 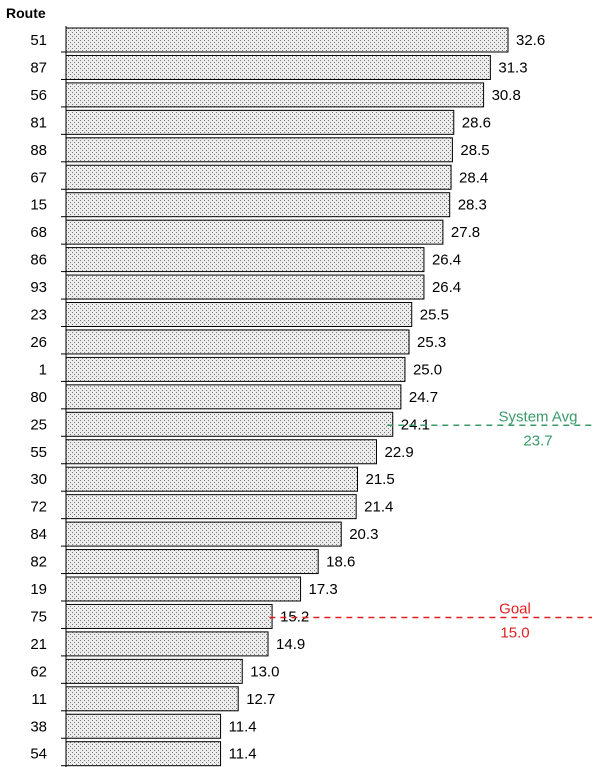 I want to click on y-tick-label: 56, so click(x=38, y=95).